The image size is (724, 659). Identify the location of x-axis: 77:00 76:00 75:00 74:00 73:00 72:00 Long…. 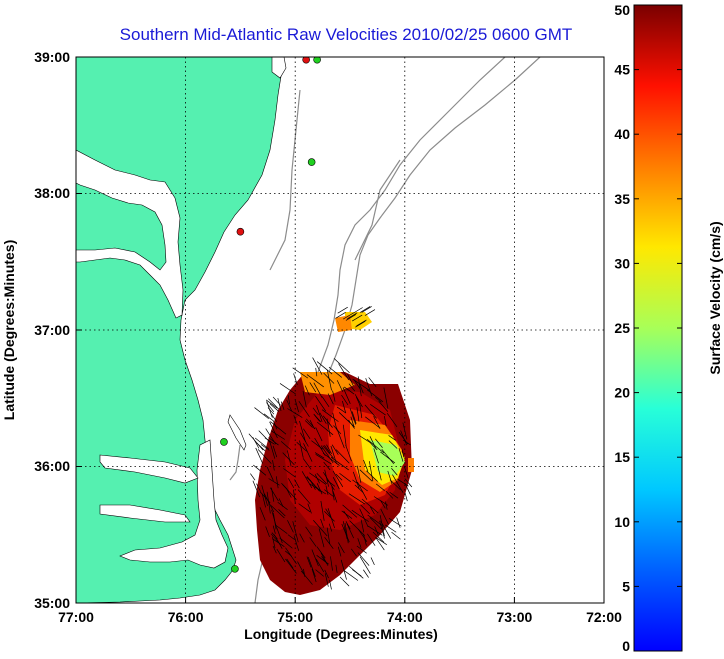
(340, 619).